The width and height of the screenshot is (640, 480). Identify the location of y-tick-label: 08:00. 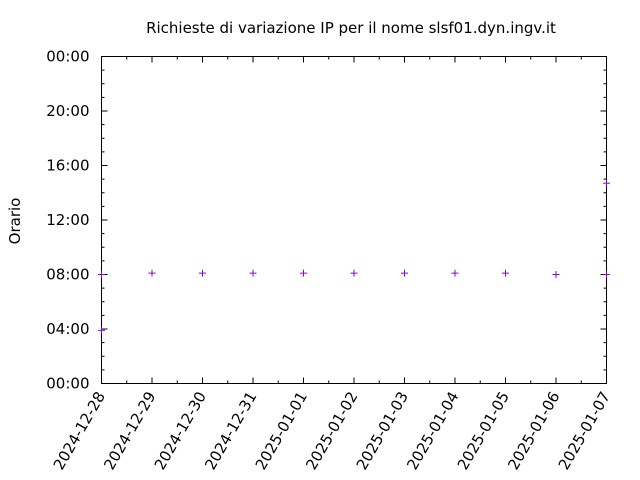
(67, 275).